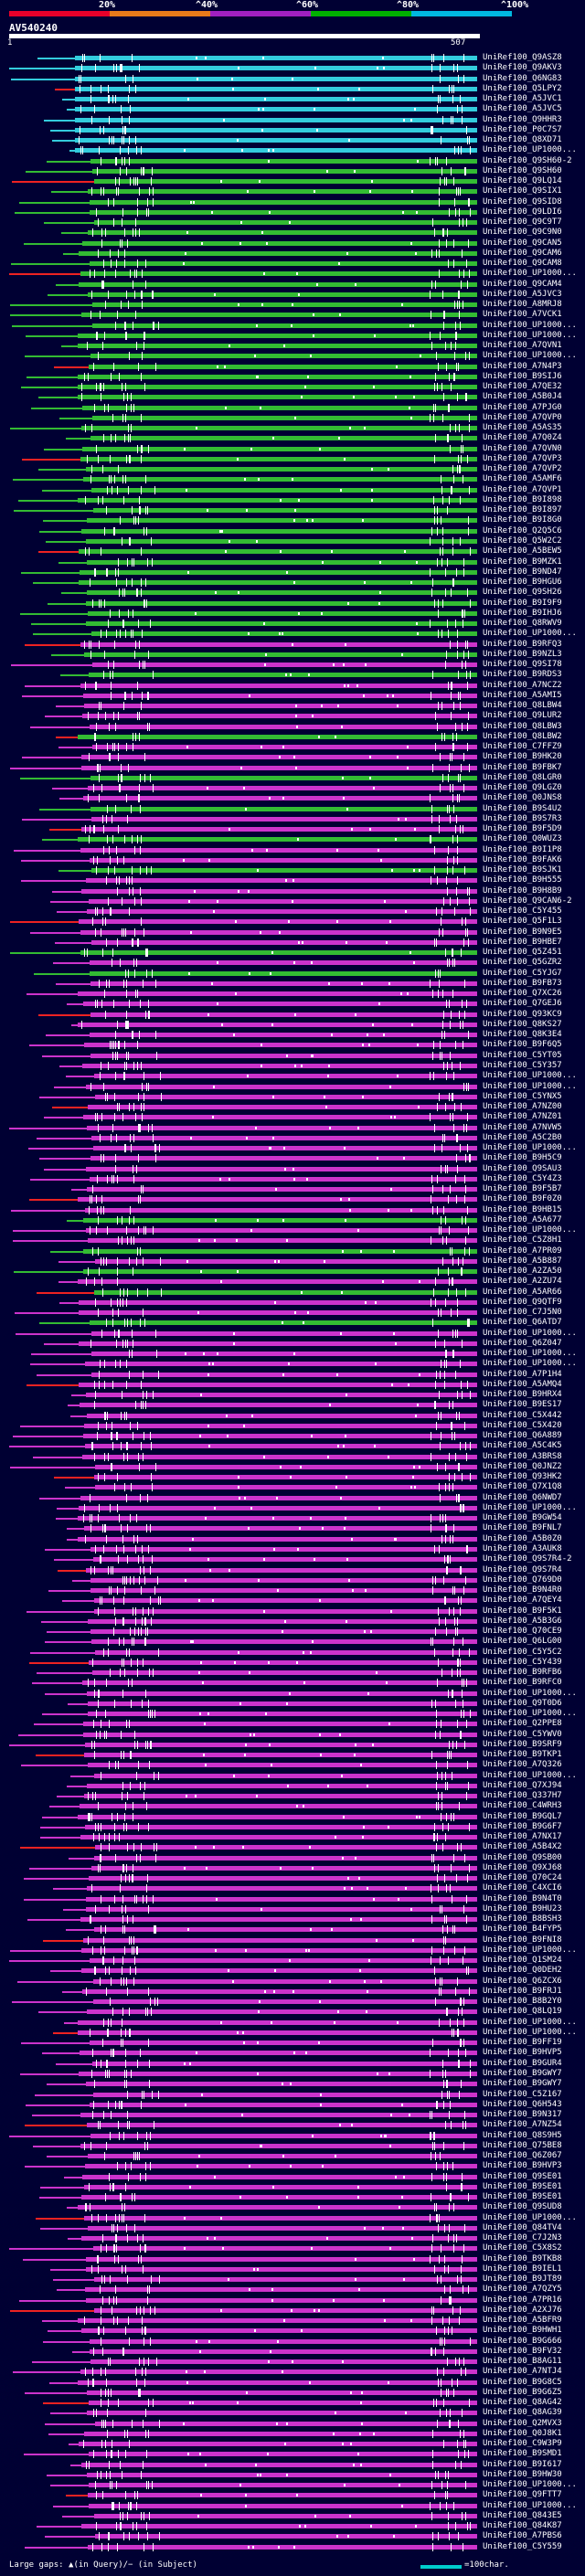 Image resolution: width=585 pixels, height=2576 pixels. Describe the element at coordinates (522, 1199) in the screenshot. I see `hit-label: UniRef100_B9F0Z0` at that location.